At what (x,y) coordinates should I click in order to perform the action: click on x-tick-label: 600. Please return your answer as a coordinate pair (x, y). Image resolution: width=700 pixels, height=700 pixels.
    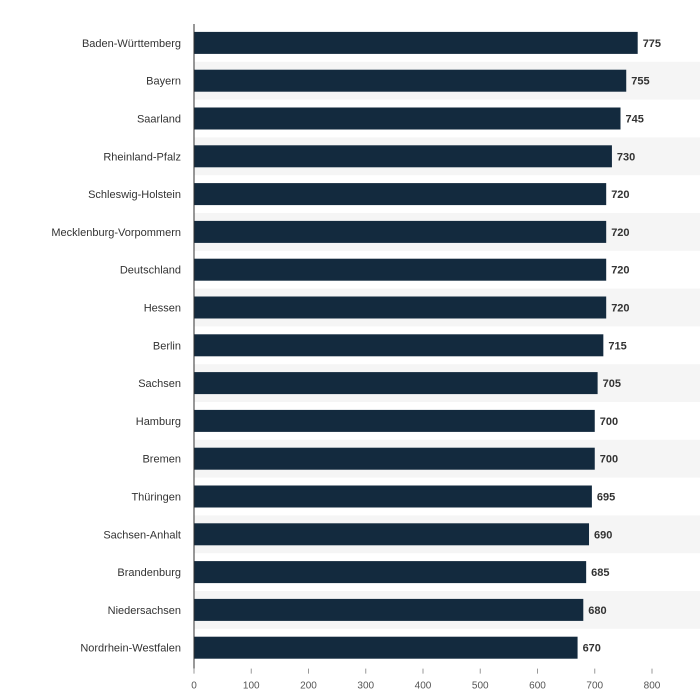
    Looking at the image, I should click on (537, 686).